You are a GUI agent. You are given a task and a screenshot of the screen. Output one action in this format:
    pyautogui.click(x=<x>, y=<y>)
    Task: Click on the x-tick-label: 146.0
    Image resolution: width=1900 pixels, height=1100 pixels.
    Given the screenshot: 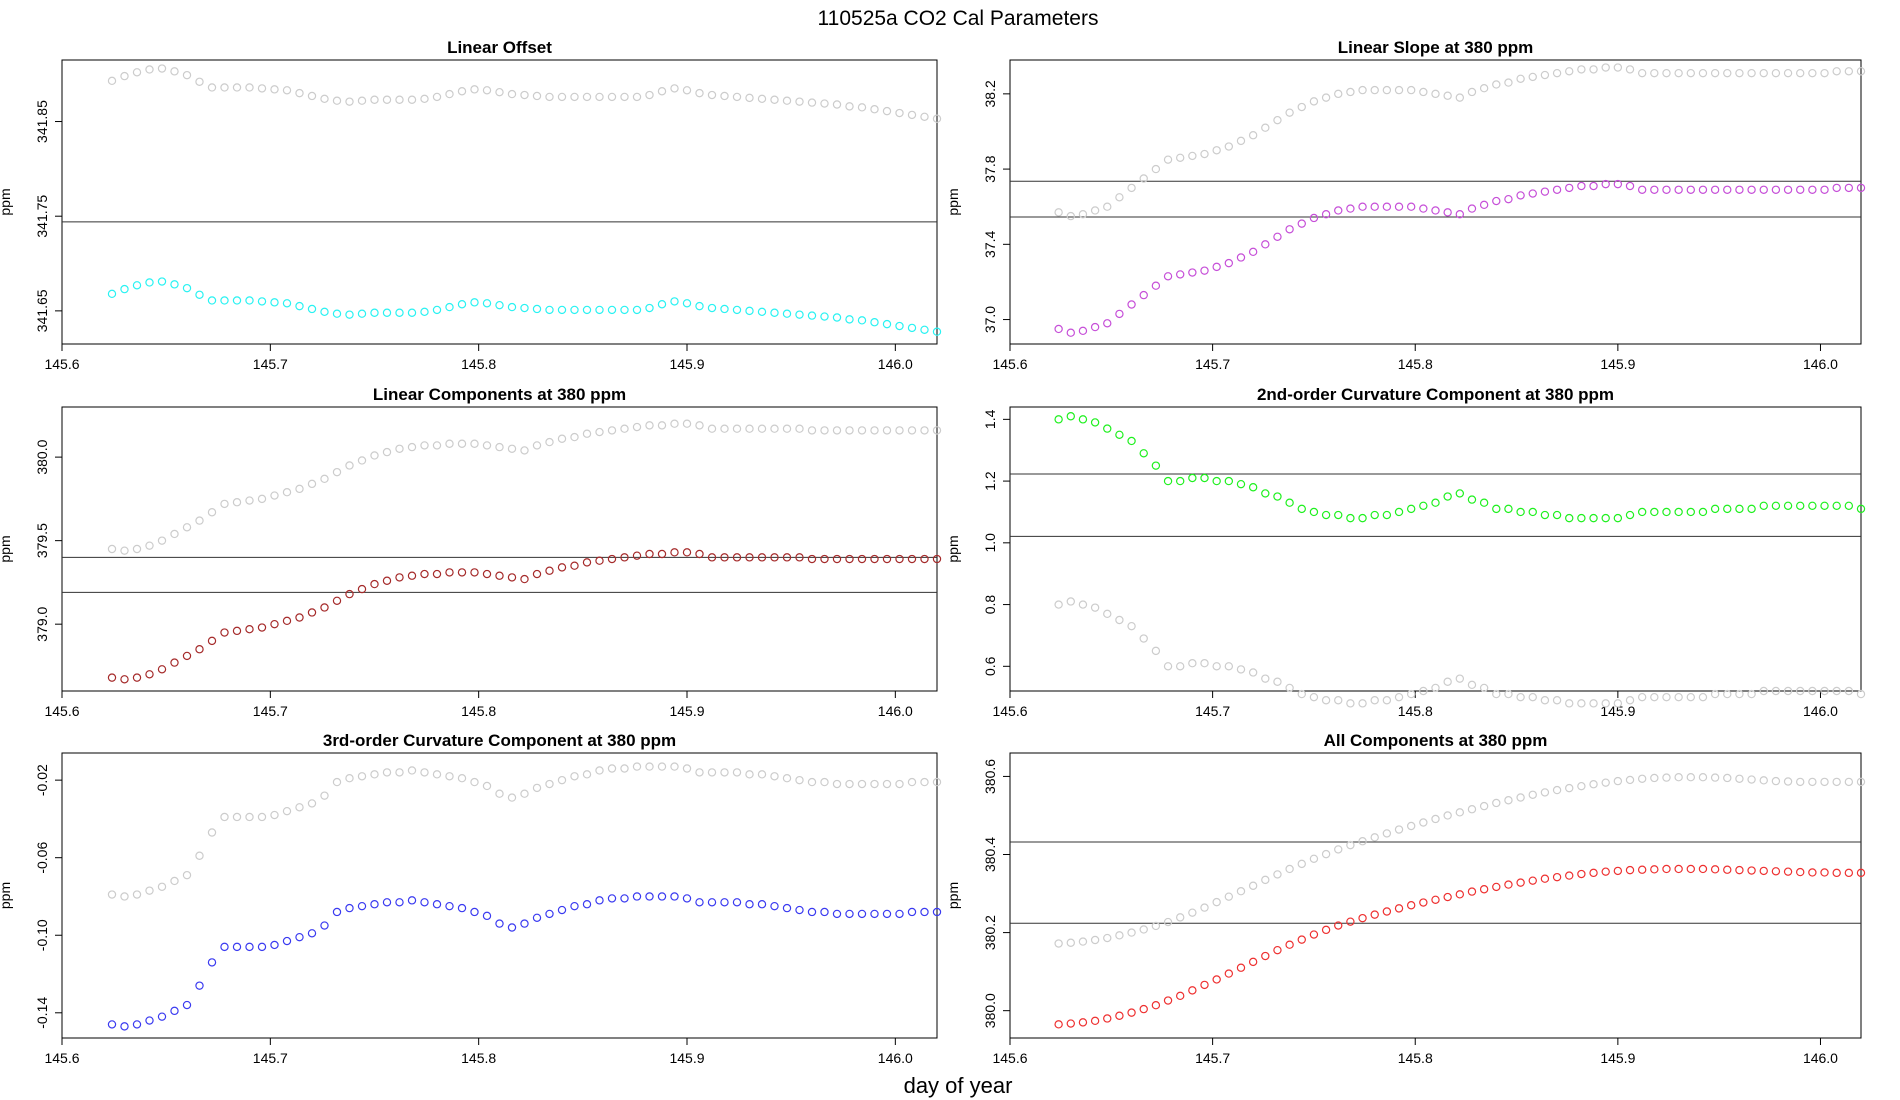 What is the action you would take?
    pyautogui.click(x=1820, y=711)
    